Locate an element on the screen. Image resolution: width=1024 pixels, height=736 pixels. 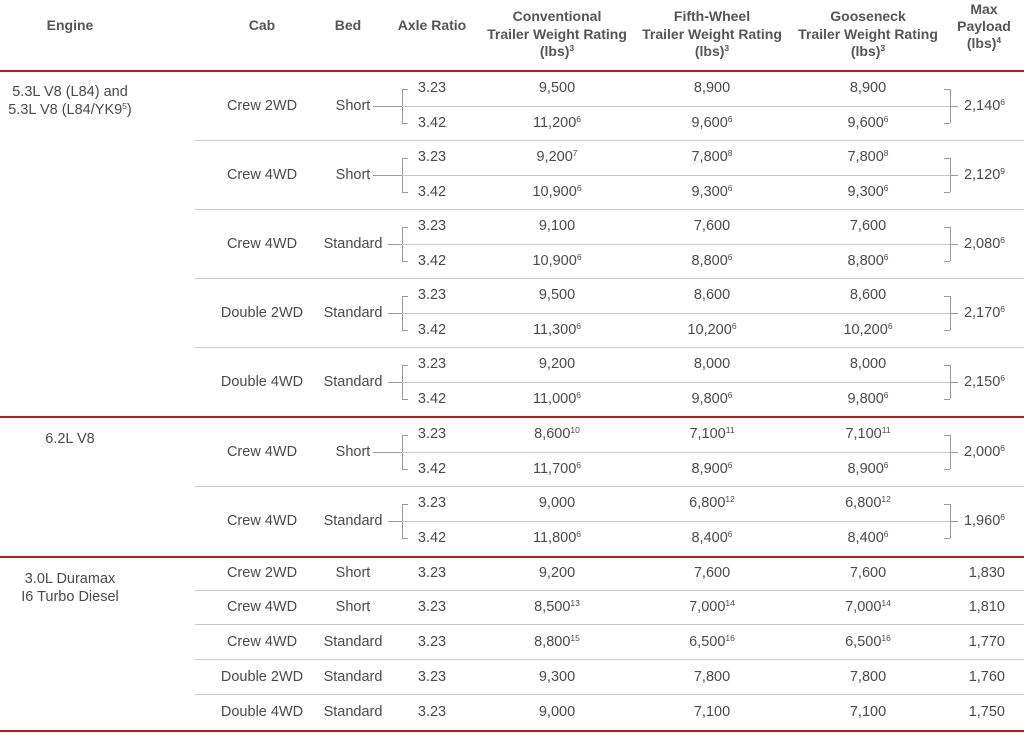
gooseneck-cell: 8,9006 is located at coordinates (867, 469).